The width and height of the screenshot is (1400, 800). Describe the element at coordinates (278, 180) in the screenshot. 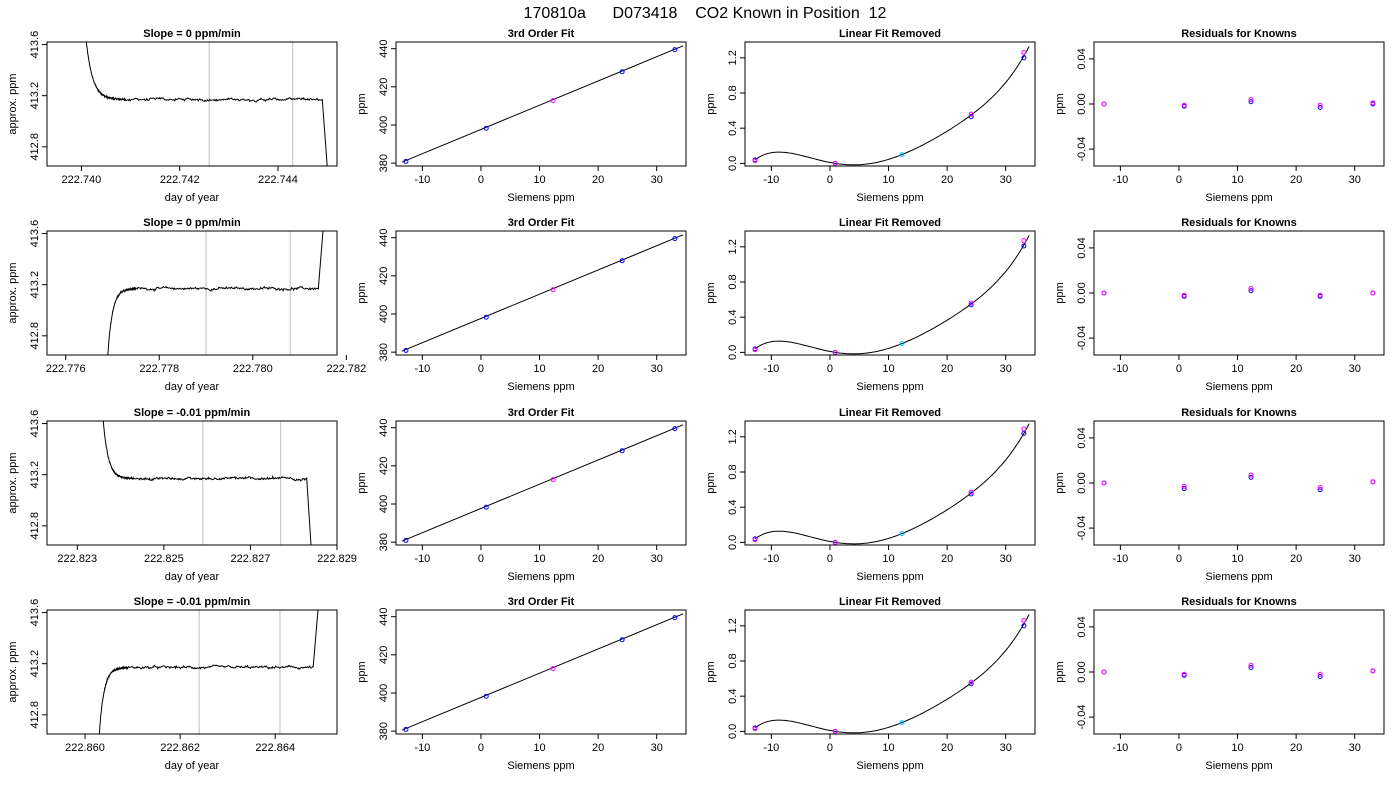

I see `x-tick-label: 222.744` at that location.